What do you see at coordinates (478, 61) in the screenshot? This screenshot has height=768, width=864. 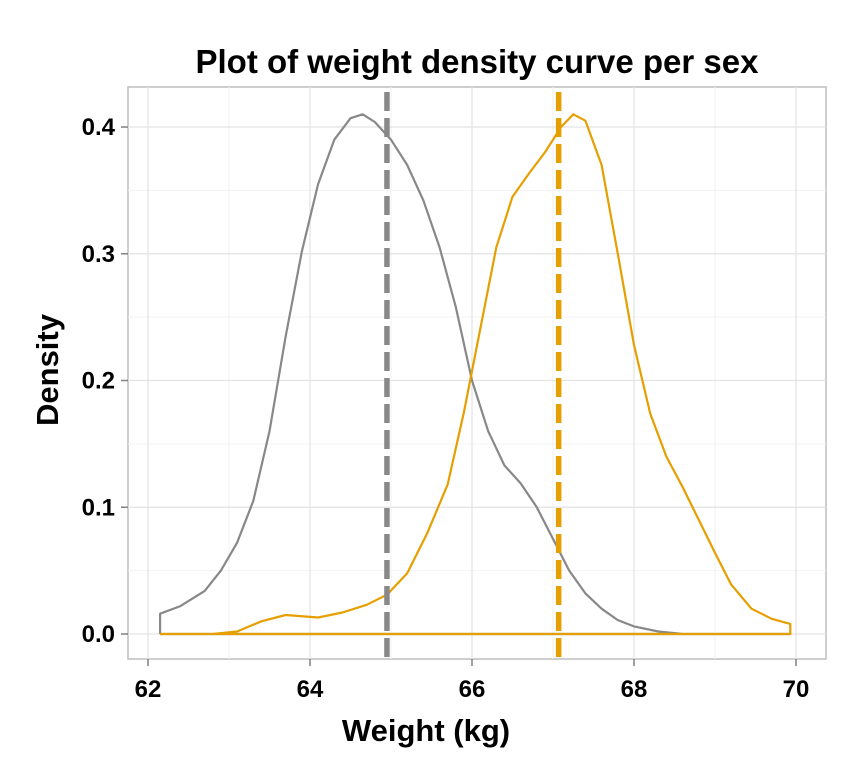 I see `chart-title: Plot of weight density curve per sex` at bounding box center [478, 61].